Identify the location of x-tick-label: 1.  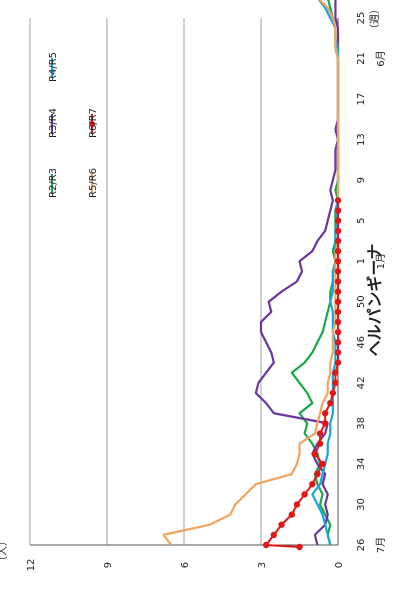
(361, 261).